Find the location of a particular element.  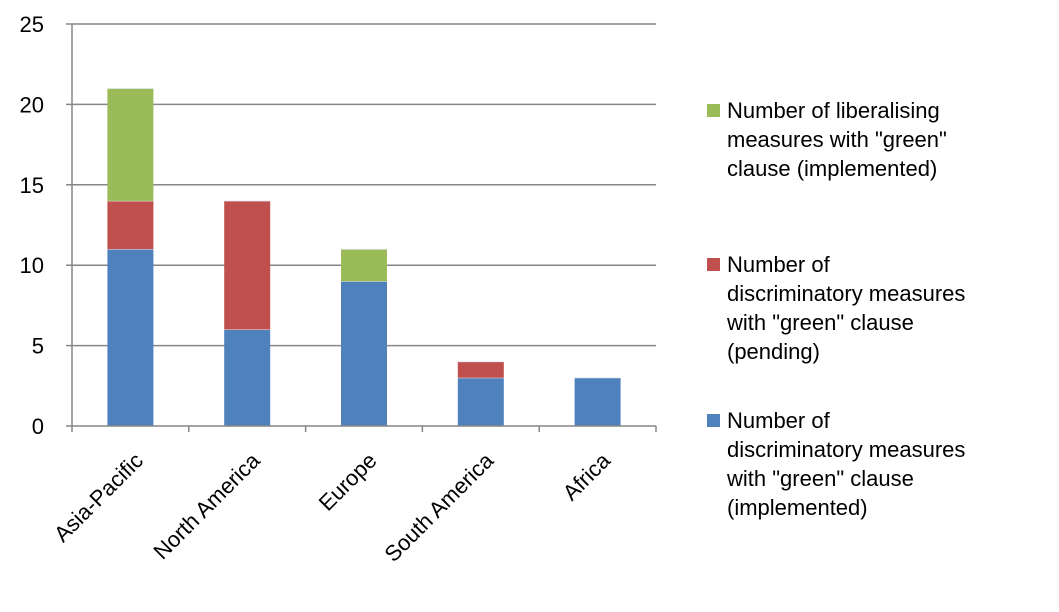

legend-label: measures with "green" is located at coordinates (837, 139).